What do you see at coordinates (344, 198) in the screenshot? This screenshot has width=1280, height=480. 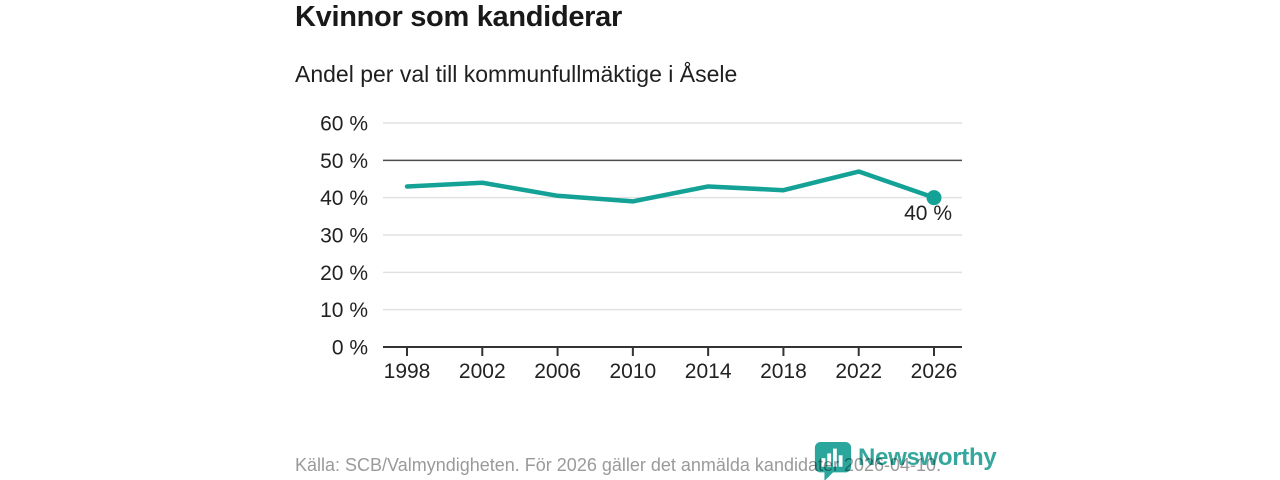 I see `y-tick-label: 40 %` at bounding box center [344, 198].